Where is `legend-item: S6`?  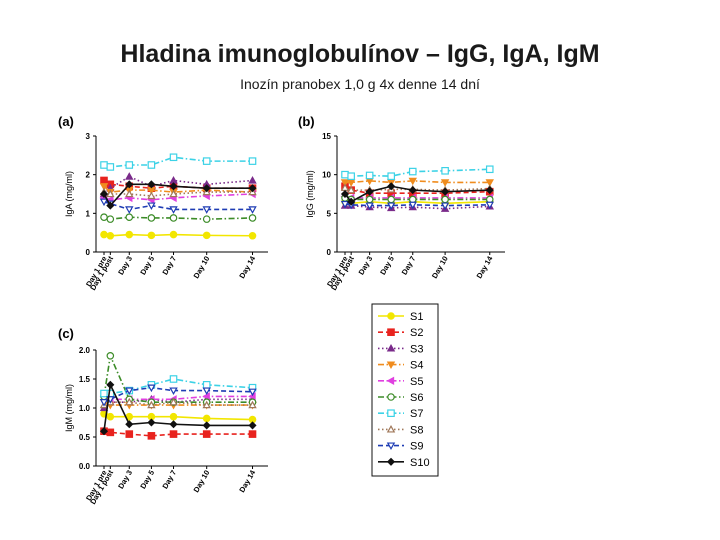 legend-item: S6 is located at coordinates (400, 398).